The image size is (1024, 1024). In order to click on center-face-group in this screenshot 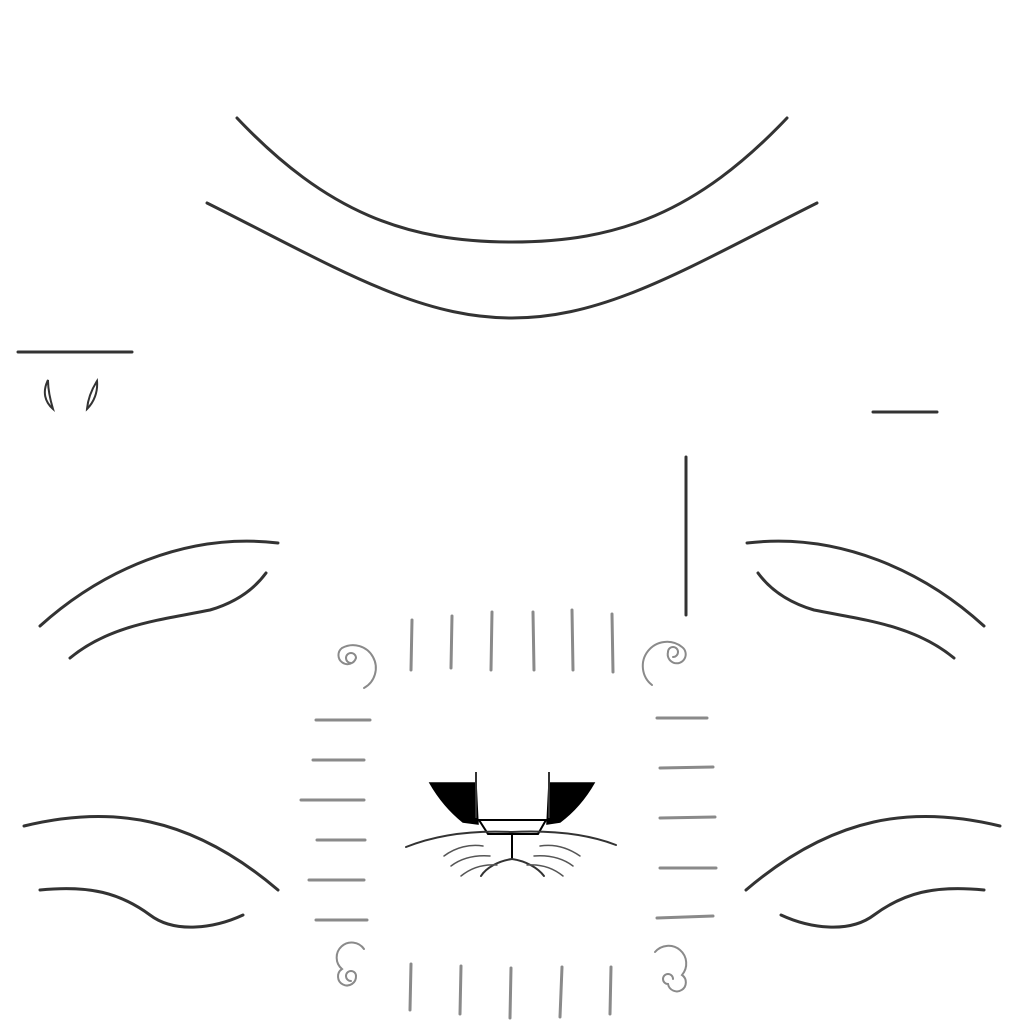, I will do `click(511, 824)`.